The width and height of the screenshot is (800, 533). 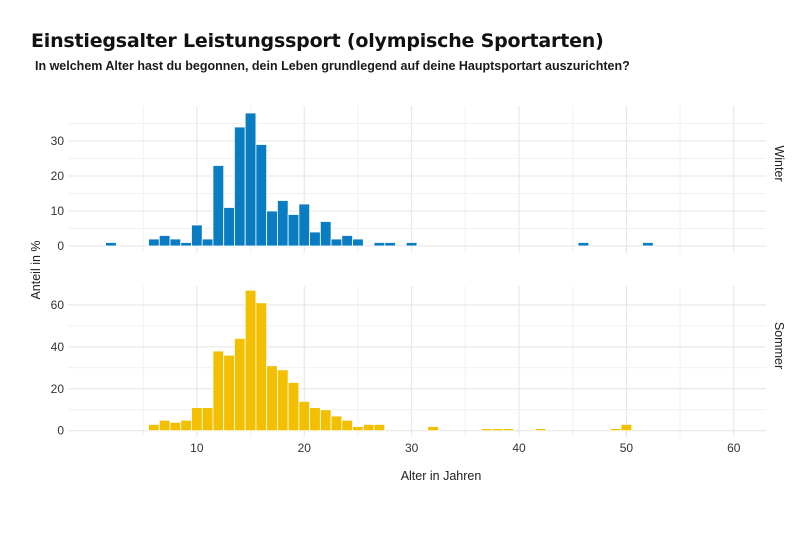 I want to click on x-tick-label: 60, so click(x=734, y=448).